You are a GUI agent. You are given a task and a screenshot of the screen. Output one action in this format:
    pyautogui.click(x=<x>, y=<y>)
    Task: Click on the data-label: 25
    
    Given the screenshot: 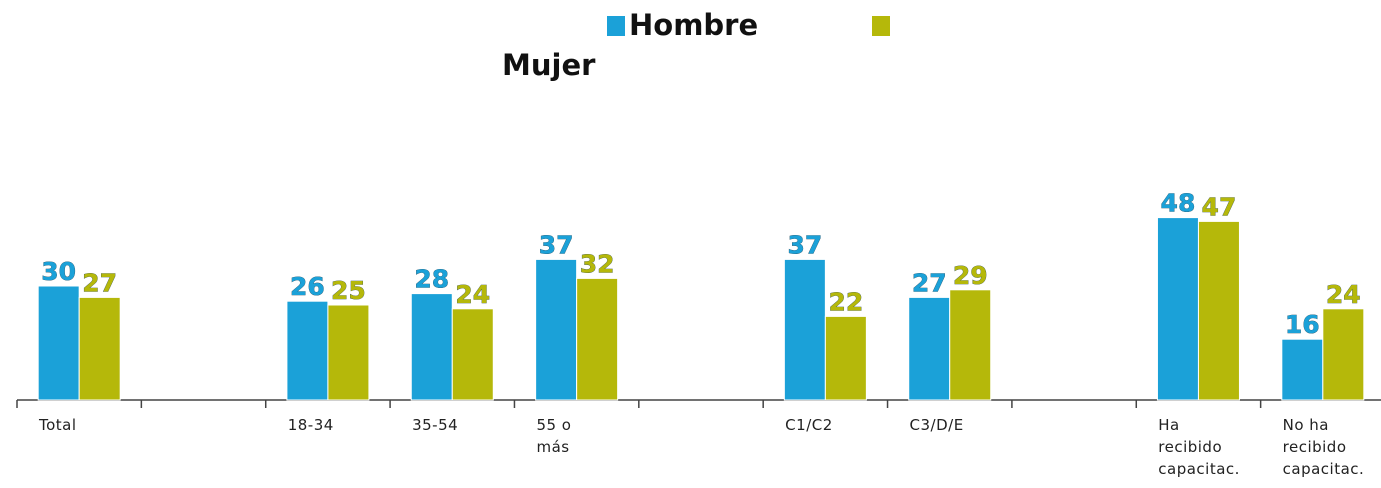 What is the action you would take?
    pyautogui.click(x=348, y=290)
    